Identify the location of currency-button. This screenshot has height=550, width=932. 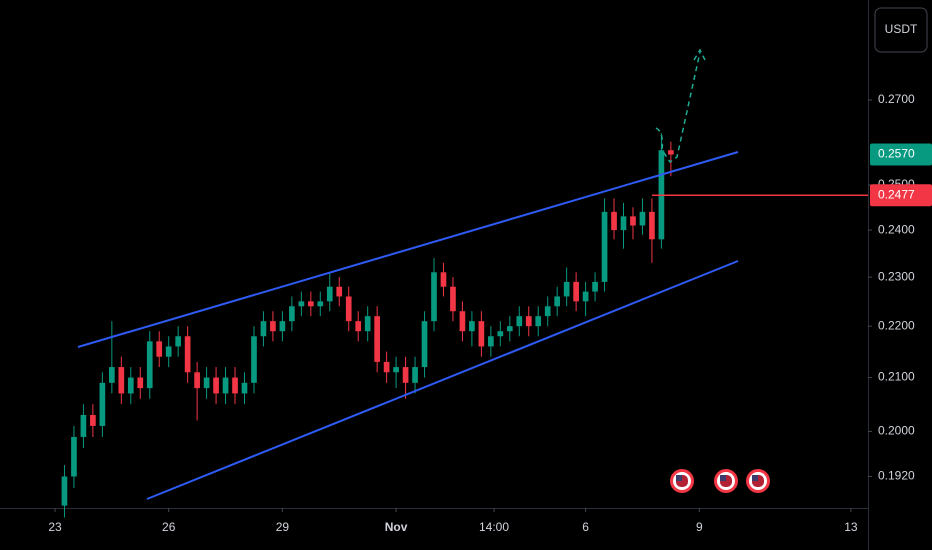
(901, 30).